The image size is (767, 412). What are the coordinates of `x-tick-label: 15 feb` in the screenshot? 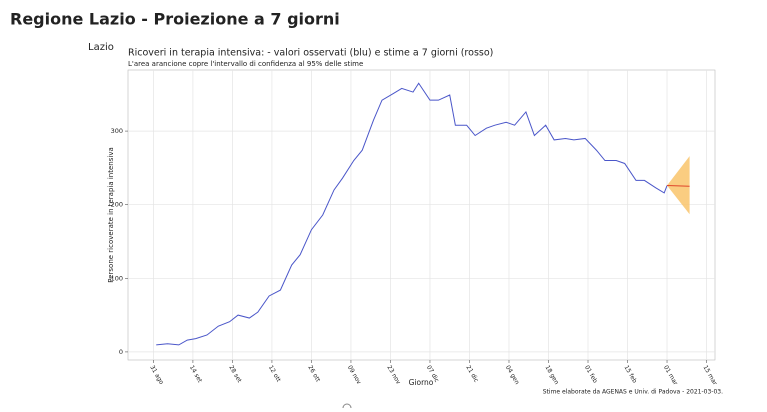 It's located at (630, 374).